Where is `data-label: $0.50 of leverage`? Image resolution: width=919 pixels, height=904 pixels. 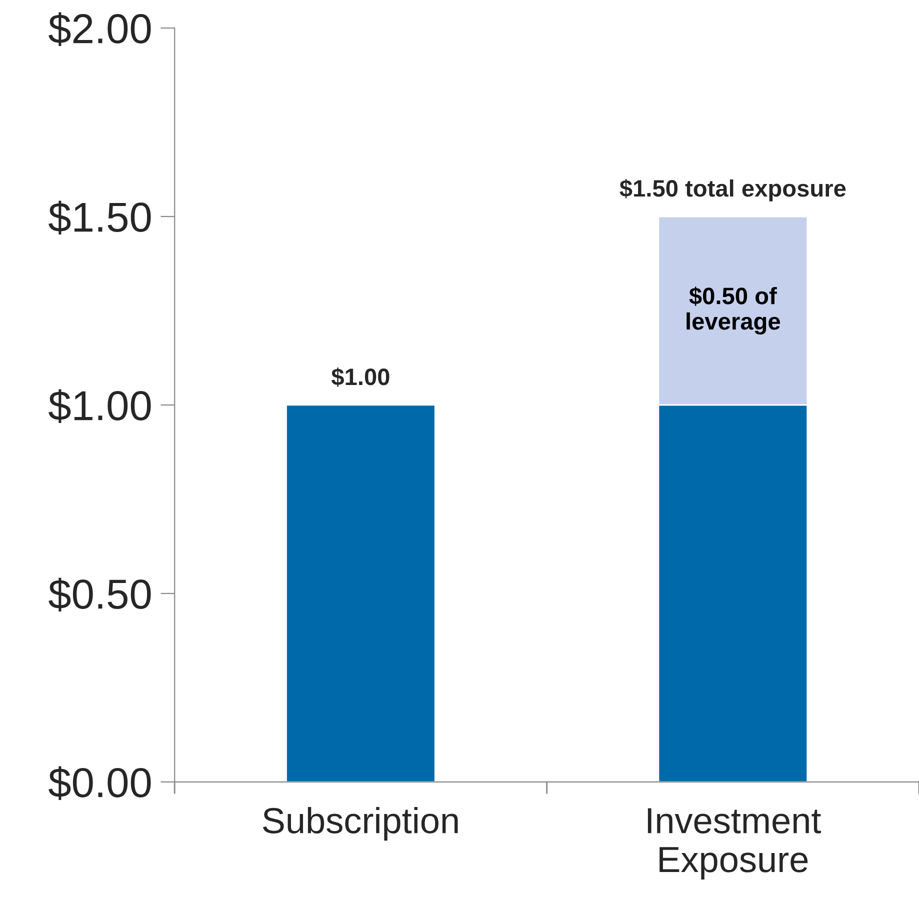 data-label: $0.50 of leverage is located at coordinates (733, 310).